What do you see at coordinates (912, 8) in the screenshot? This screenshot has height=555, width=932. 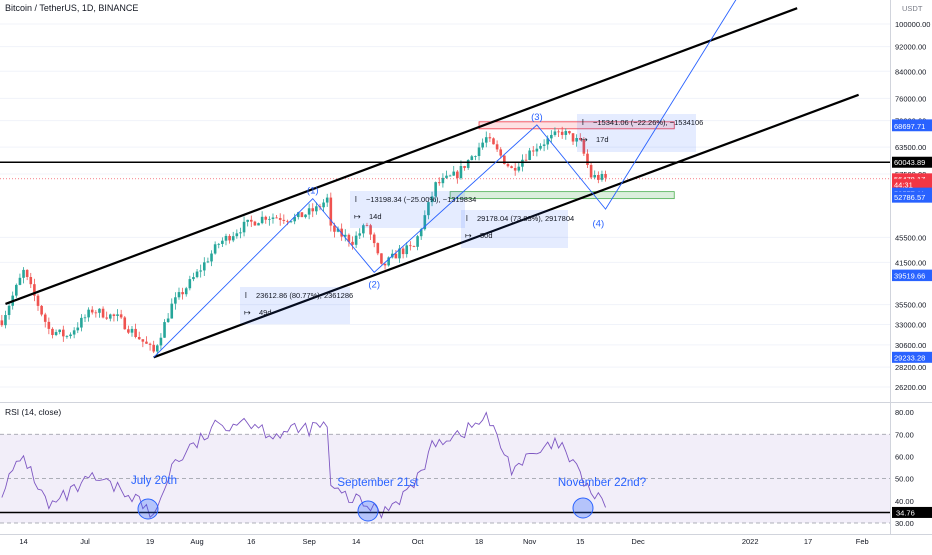 I see `currency-label: USDT` at bounding box center [912, 8].